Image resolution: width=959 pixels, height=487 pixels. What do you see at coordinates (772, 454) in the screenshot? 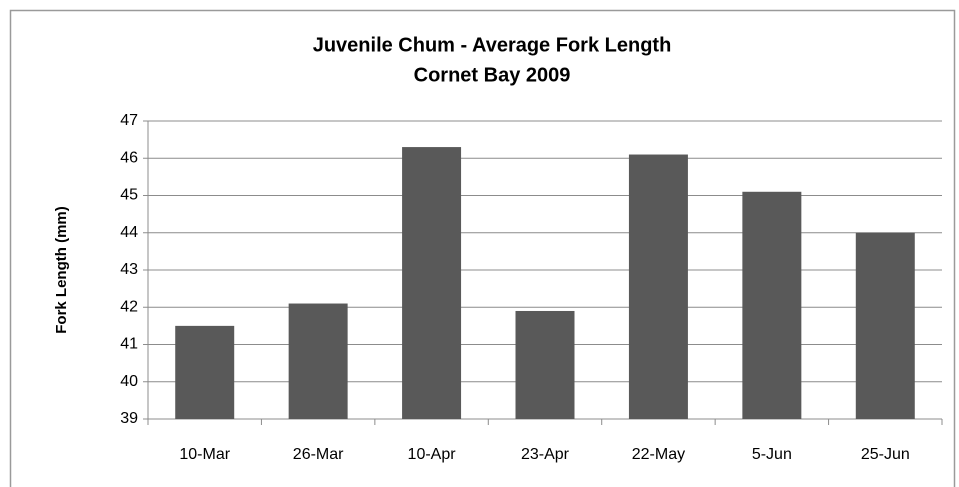
I see `x-tick-label: 5-Jun` at bounding box center [772, 454].